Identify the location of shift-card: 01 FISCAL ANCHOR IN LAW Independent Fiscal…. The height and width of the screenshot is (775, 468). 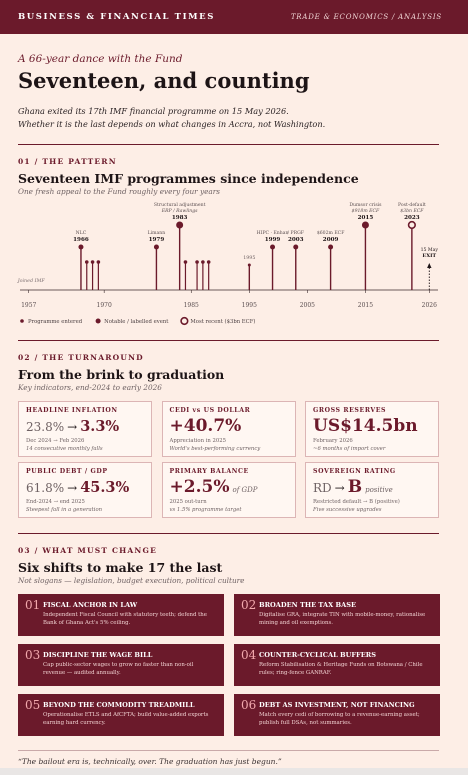
(121, 615).